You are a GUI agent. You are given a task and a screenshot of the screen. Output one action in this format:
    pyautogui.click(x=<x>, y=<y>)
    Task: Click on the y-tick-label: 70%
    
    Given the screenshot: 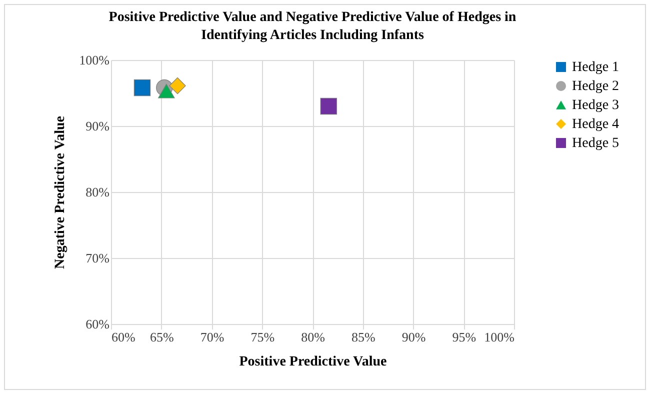 What is the action you would take?
    pyautogui.click(x=98, y=258)
    